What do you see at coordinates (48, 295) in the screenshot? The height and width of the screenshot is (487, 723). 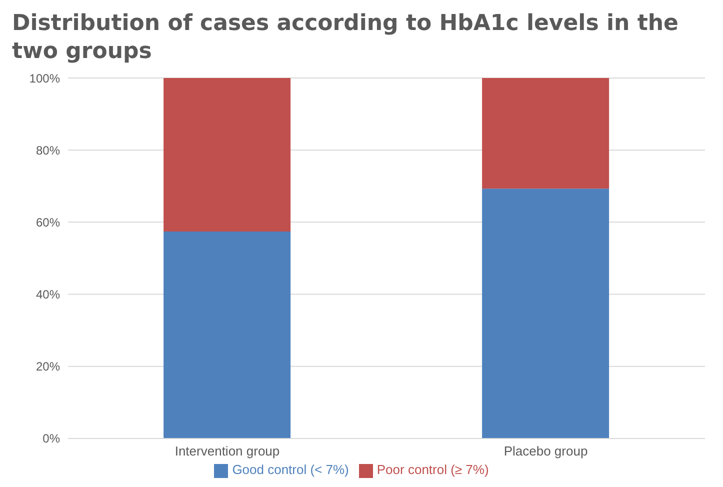 I see `y-tick-label: 40%` at bounding box center [48, 295].